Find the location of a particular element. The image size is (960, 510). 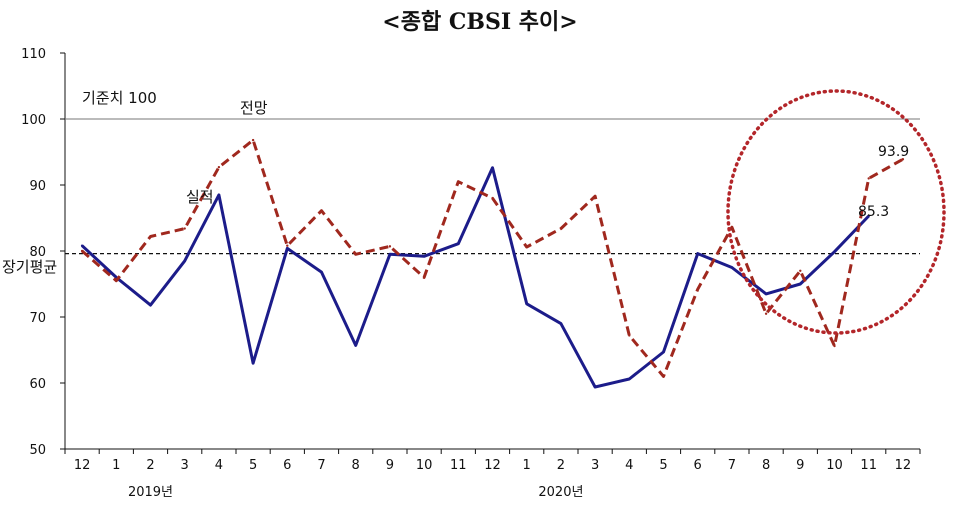

y-tick-label: 80 is located at coordinates (37, 252).